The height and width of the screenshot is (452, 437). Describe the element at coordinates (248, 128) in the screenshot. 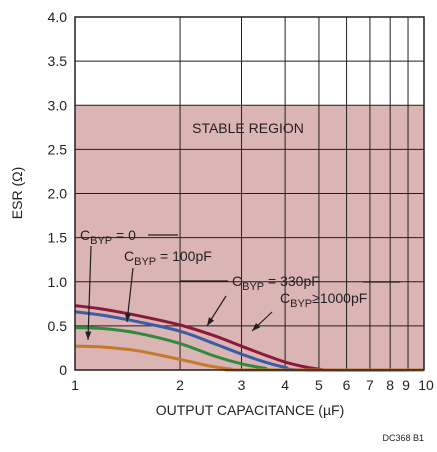

I see `stable-region-label: STABLE REGION` at that location.